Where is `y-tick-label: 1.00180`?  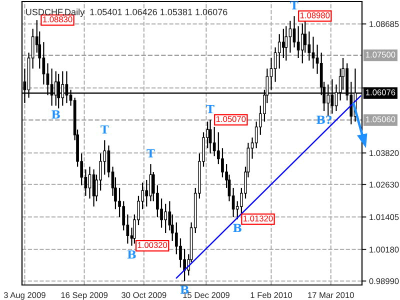 y-tick-label: 1.00180 is located at coordinates (384, 249).